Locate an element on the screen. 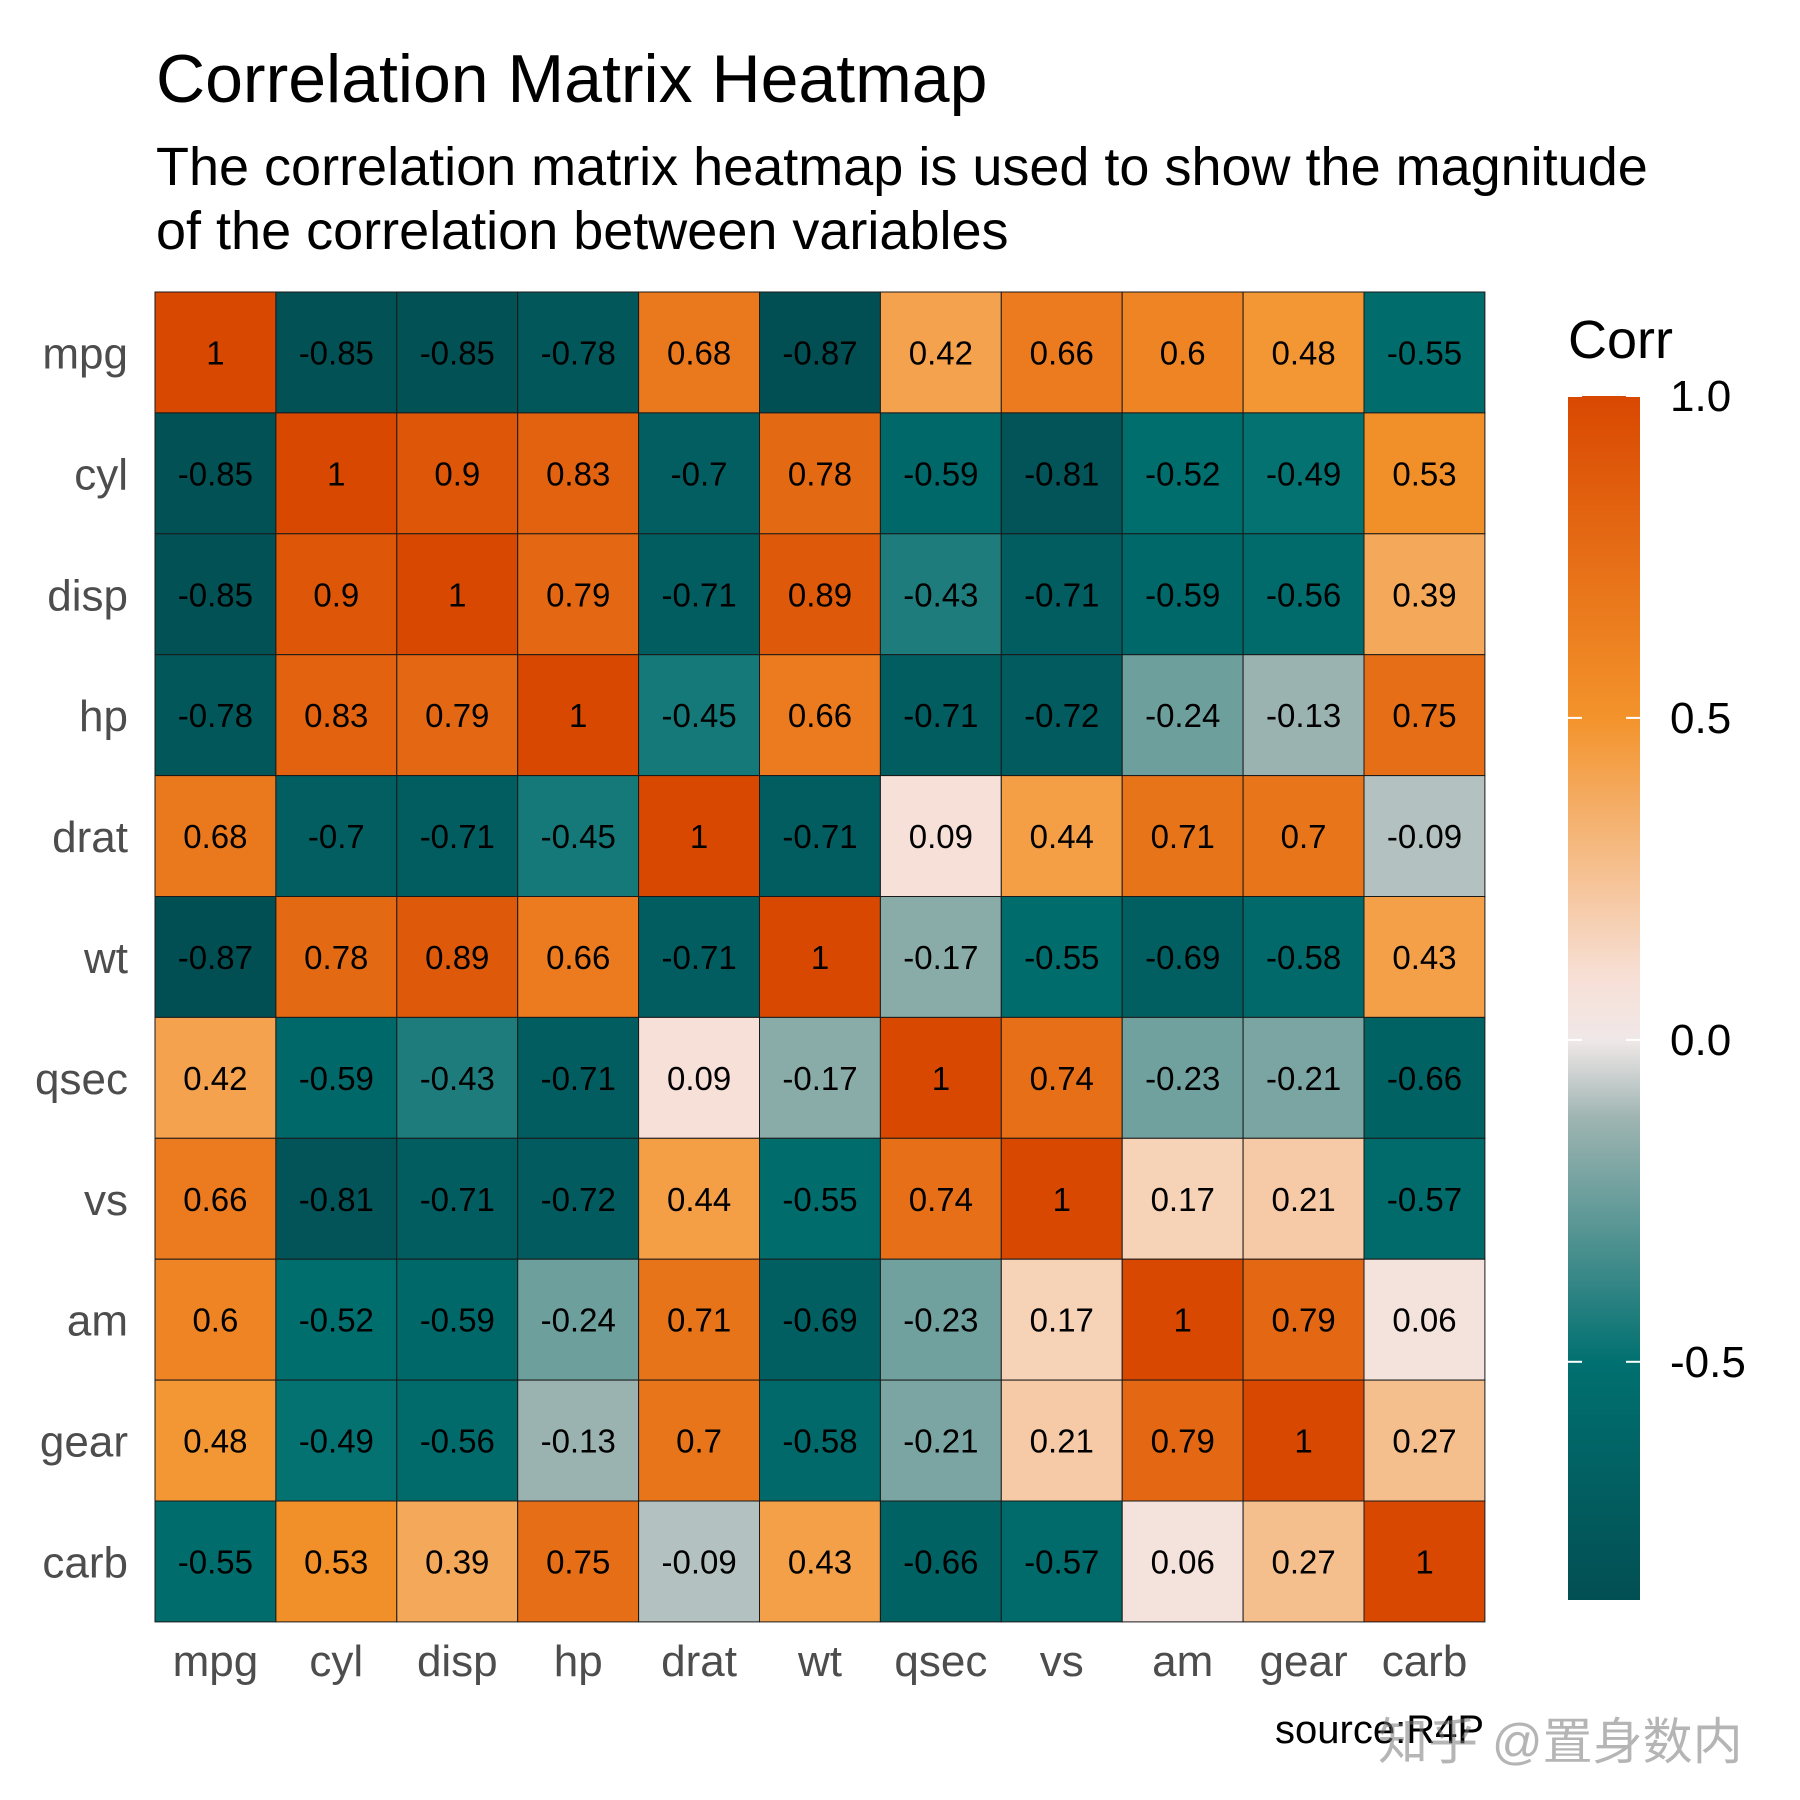 This screenshot has width=1800, height=1800. cell-label-wt-gear: -0.58 is located at coordinates (1303, 957).